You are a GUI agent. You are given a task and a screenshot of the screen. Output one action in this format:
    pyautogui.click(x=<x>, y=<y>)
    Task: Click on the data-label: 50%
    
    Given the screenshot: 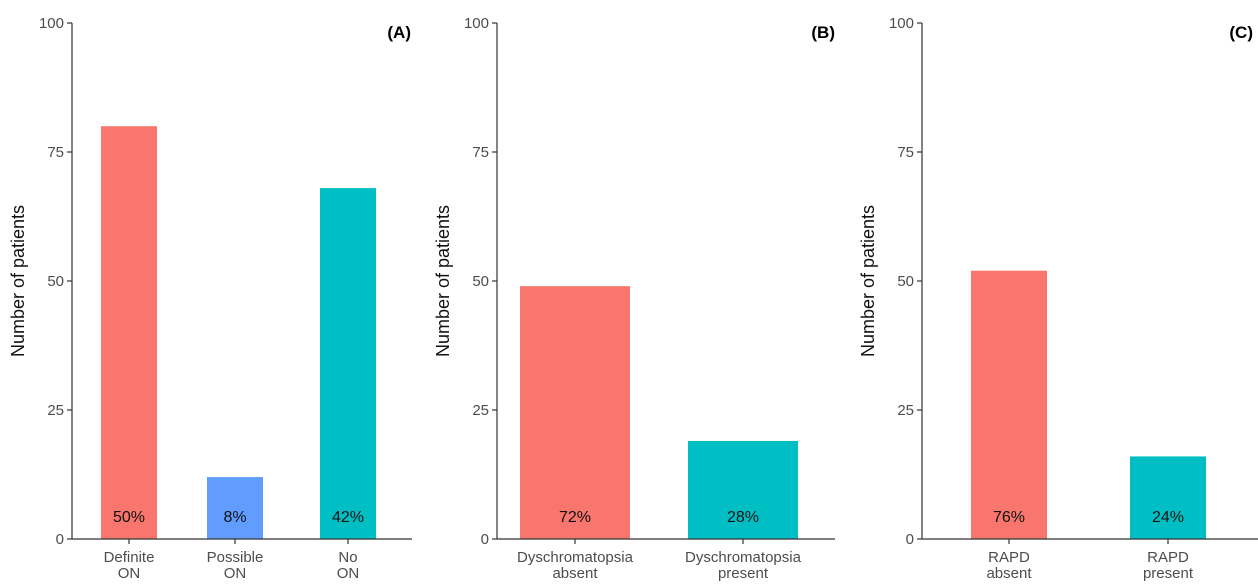 What is the action you would take?
    pyautogui.click(x=129, y=517)
    